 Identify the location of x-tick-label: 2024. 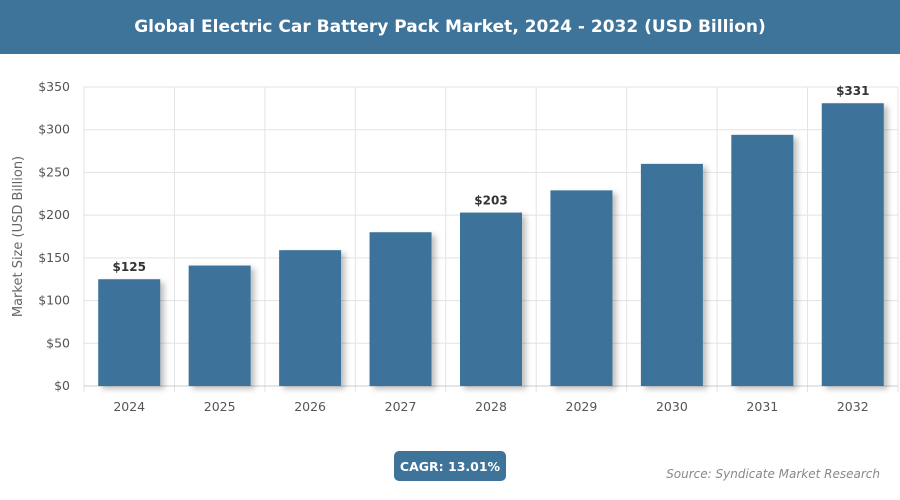
(129, 406).